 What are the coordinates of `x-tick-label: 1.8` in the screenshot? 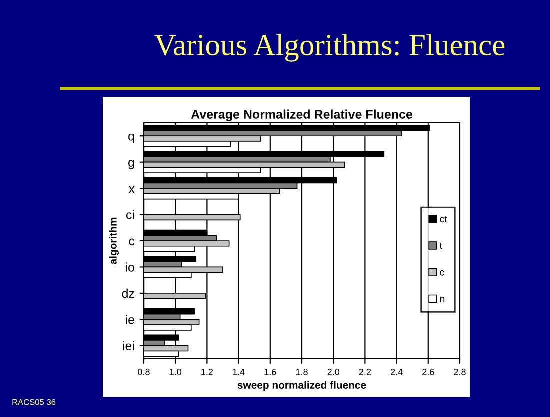 It's located at (302, 372).